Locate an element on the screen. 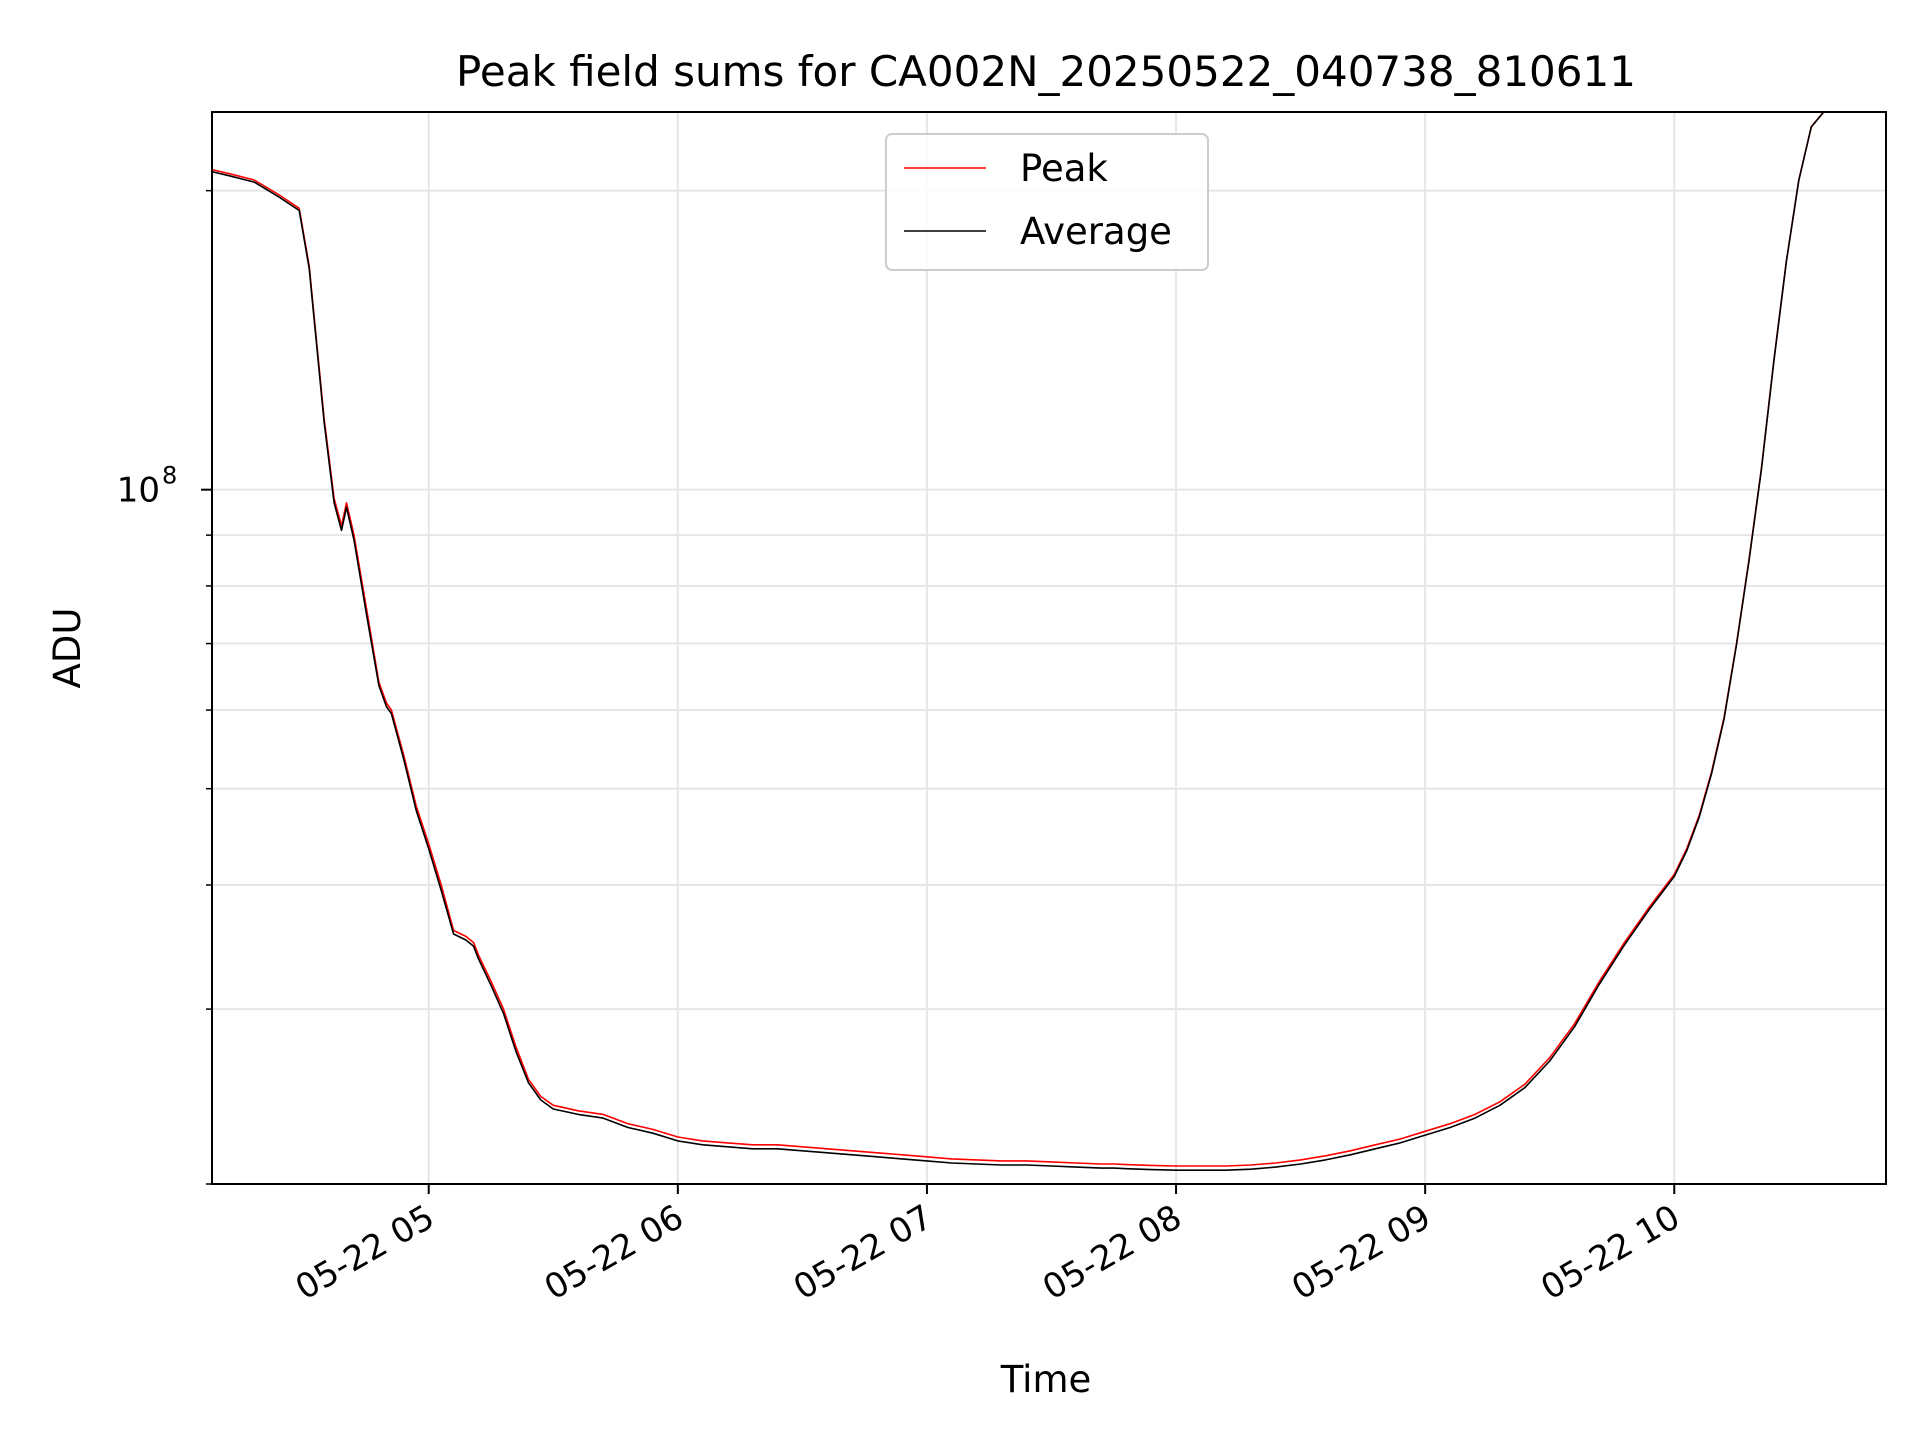 The width and height of the screenshot is (1920, 1440). x-axis-label: Time is located at coordinates (1046, 1379).